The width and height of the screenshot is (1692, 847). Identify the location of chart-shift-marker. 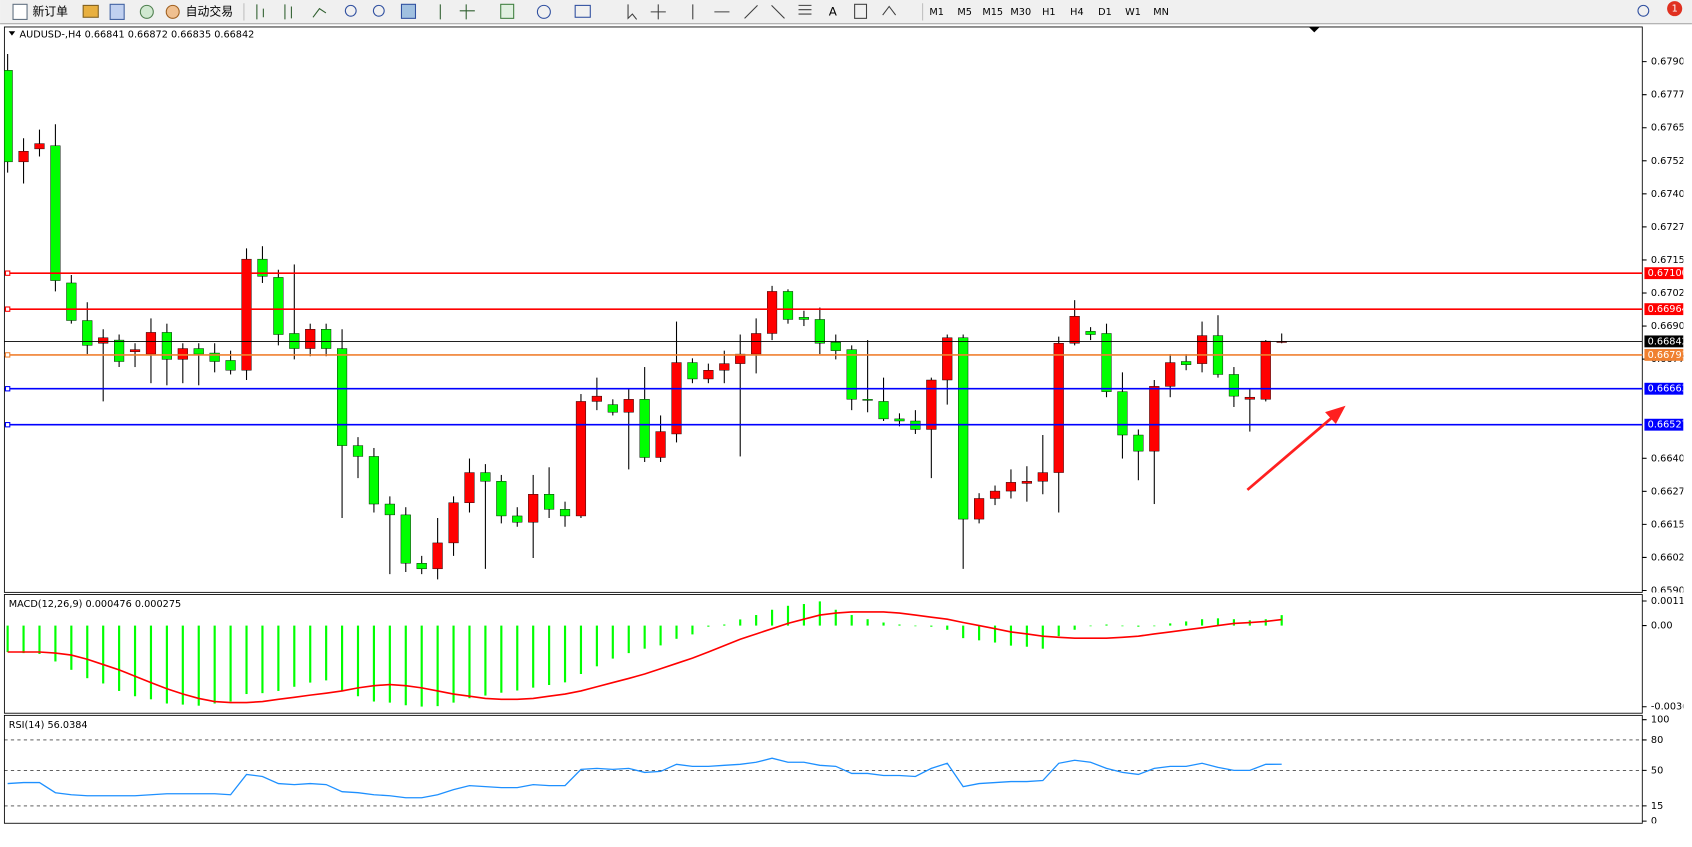
(1314, 29).